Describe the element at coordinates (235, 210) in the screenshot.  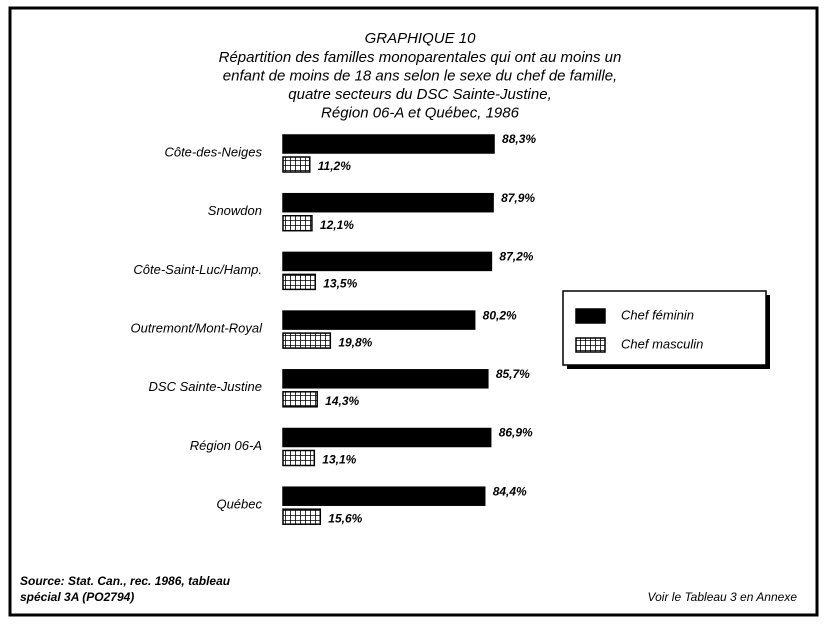
I see `category-label: Snowdon` at that location.